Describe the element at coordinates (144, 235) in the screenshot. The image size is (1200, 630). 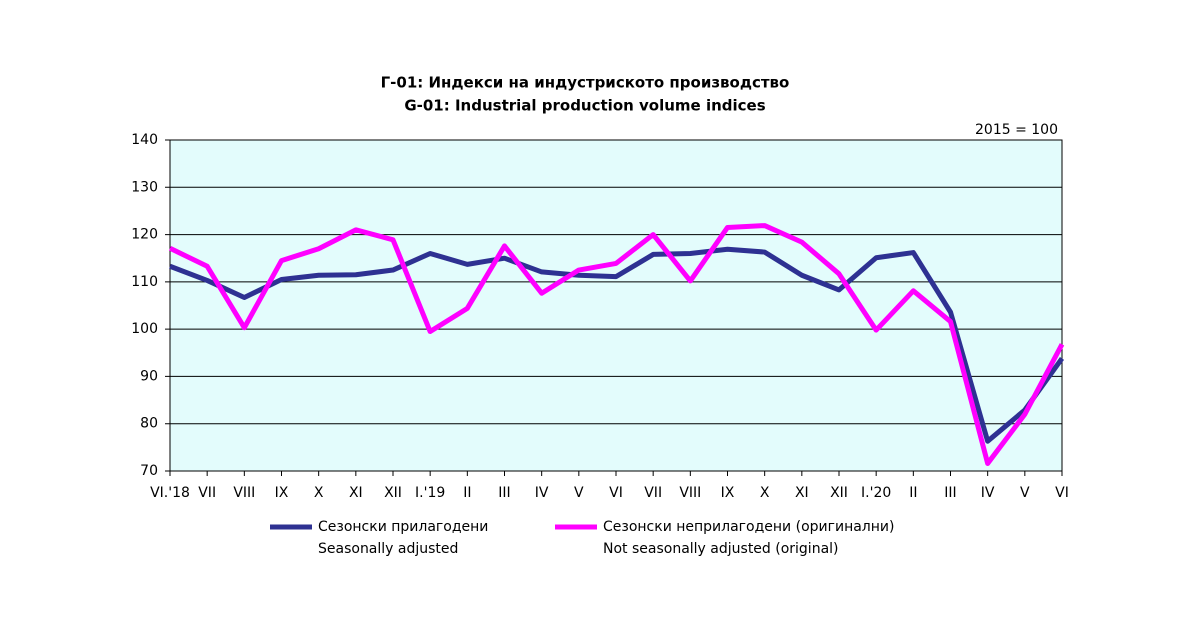
I see `y-tick-label: 120` at that location.